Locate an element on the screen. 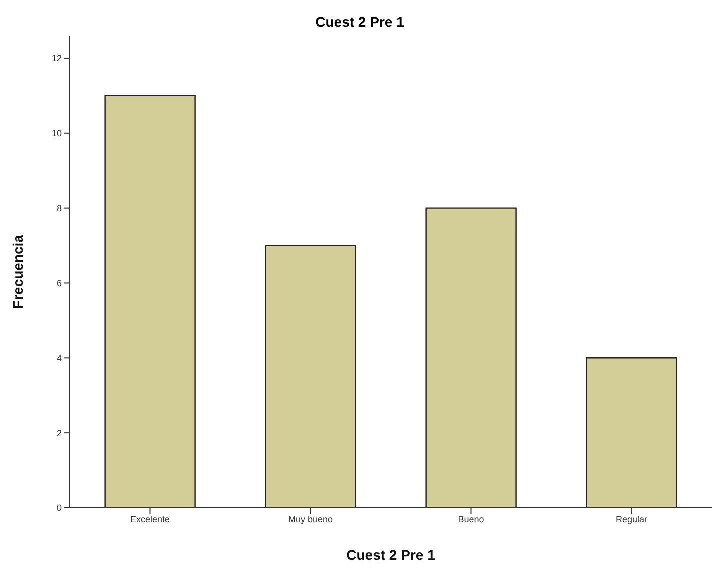 The image size is (712, 570). y-tick-label: 2 is located at coordinates (59, 433).